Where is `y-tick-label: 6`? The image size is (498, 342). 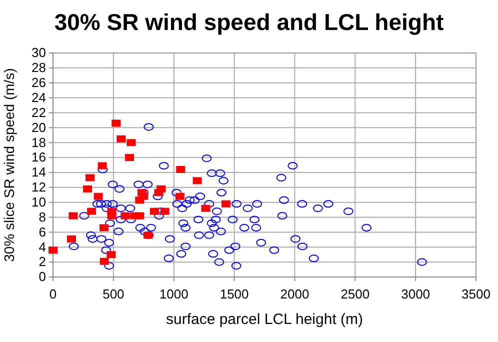 y-tick-label: 6 is located at coordinates (42, 232).